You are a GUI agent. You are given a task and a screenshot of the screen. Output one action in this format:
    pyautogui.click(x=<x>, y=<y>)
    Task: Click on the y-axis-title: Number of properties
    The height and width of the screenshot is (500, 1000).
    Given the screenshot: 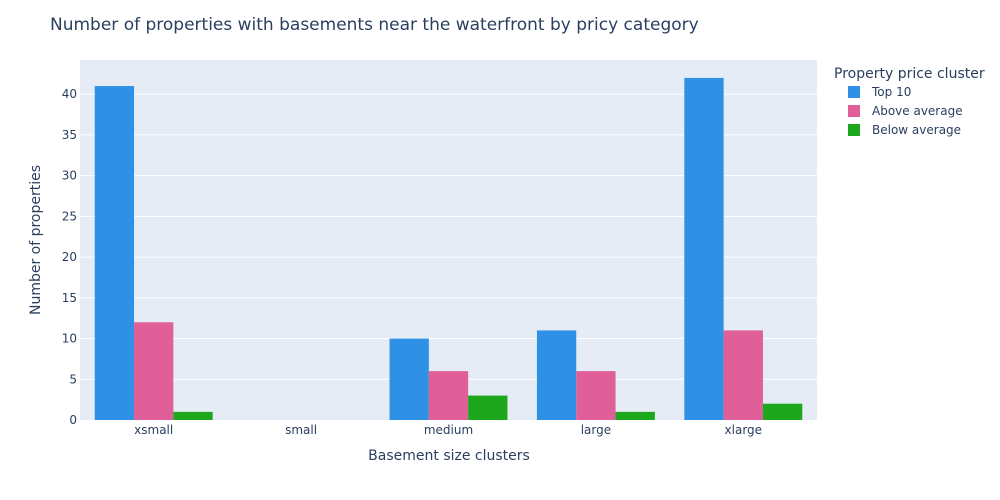 What is the action you would take?
    pyautogui.click(x=36, y=240)
    